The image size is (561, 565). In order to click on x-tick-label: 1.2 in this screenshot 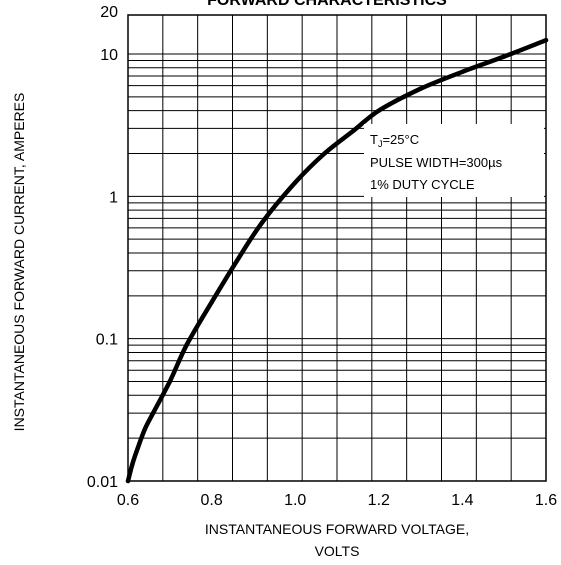, I will do `click(379, 500)`.